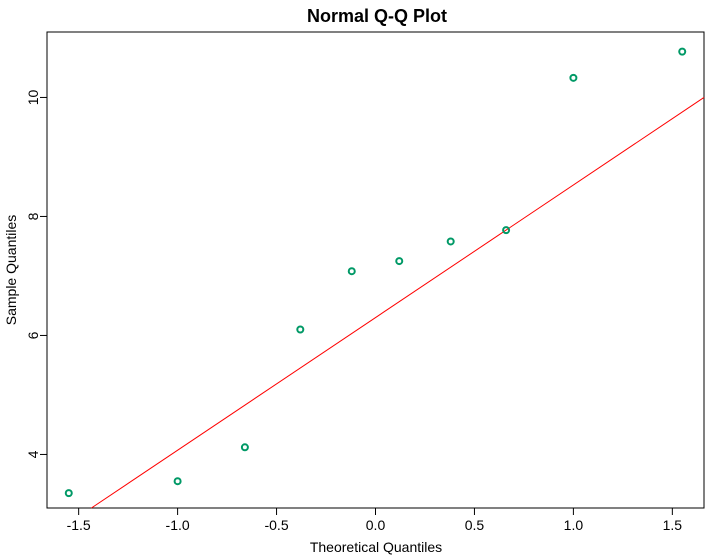  What do you see at coordinates (377, 16) in the screenshot?
I see `chart-title: Normal Q-Q Plot` at bounding box center [377, 16].